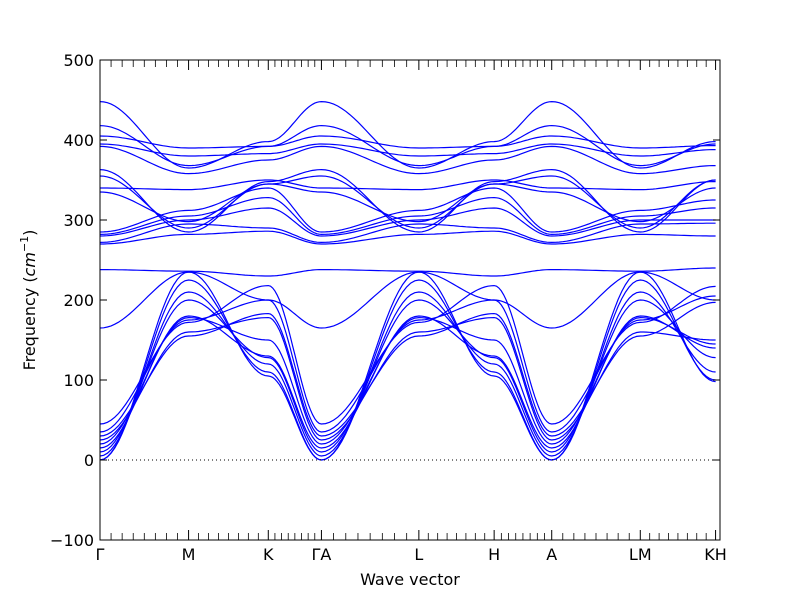 The image size is (800, 600). What do you see at coordinates (100, 554) in the screenshot?
I see `x-tick-label-0: Γ` at bounding box center [100, 554].